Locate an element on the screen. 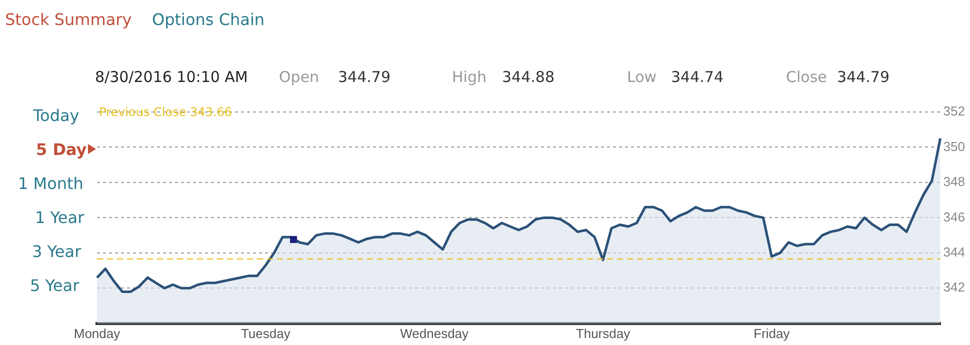 The image size is (970, 345). x-tick-label: Monday is located at coordinates (97, 333).